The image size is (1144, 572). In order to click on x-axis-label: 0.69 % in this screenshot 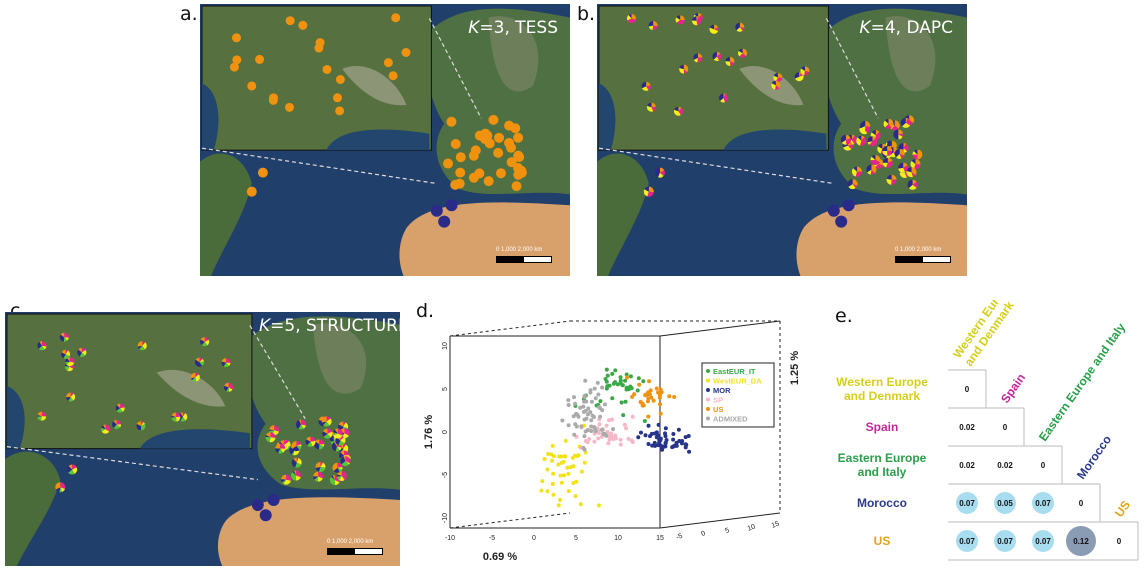, I will do `click(500, 557)`.